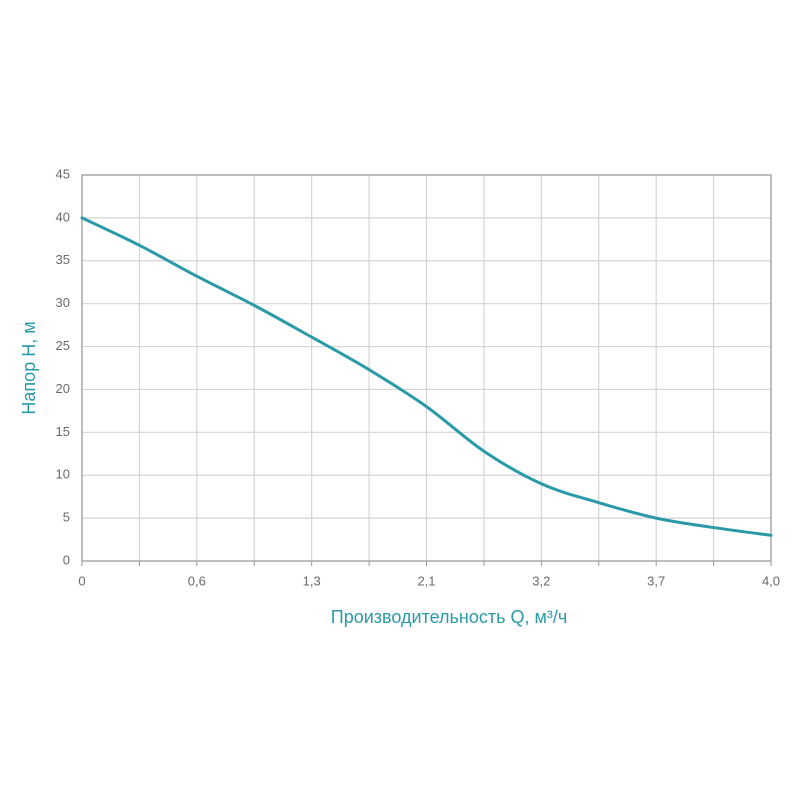 The image size is (800, 800). What do you see at coordinates (63, 216) in the screenshot?
I see `y-tick-label: 40` at bounding box center [63, 216].